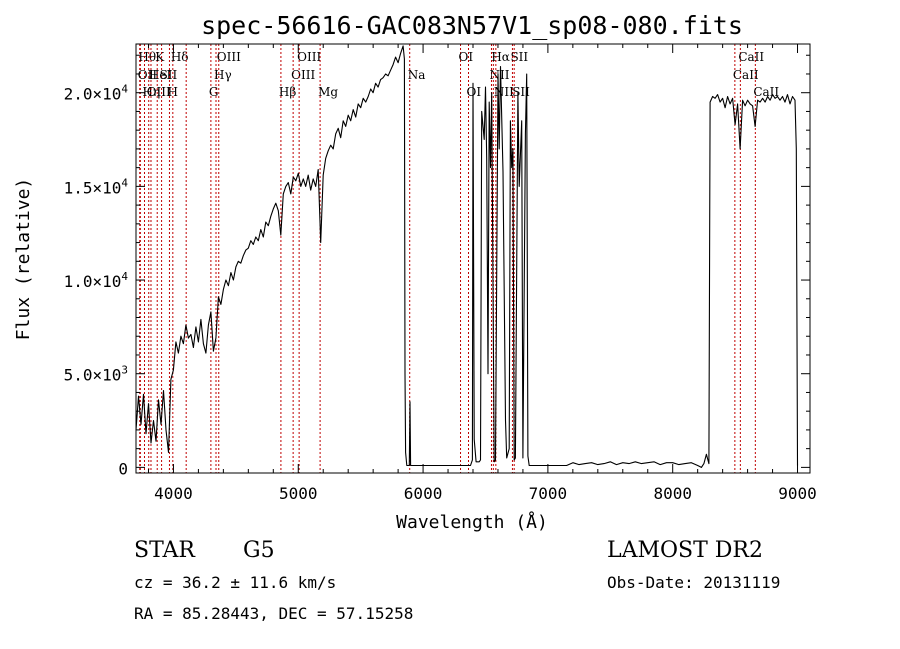 The image size is (900, 649). What do you see at coordinates (148, 75) in the screenshot?
I see `line-marker-label-1: OII` at bounding box center [148, 75].